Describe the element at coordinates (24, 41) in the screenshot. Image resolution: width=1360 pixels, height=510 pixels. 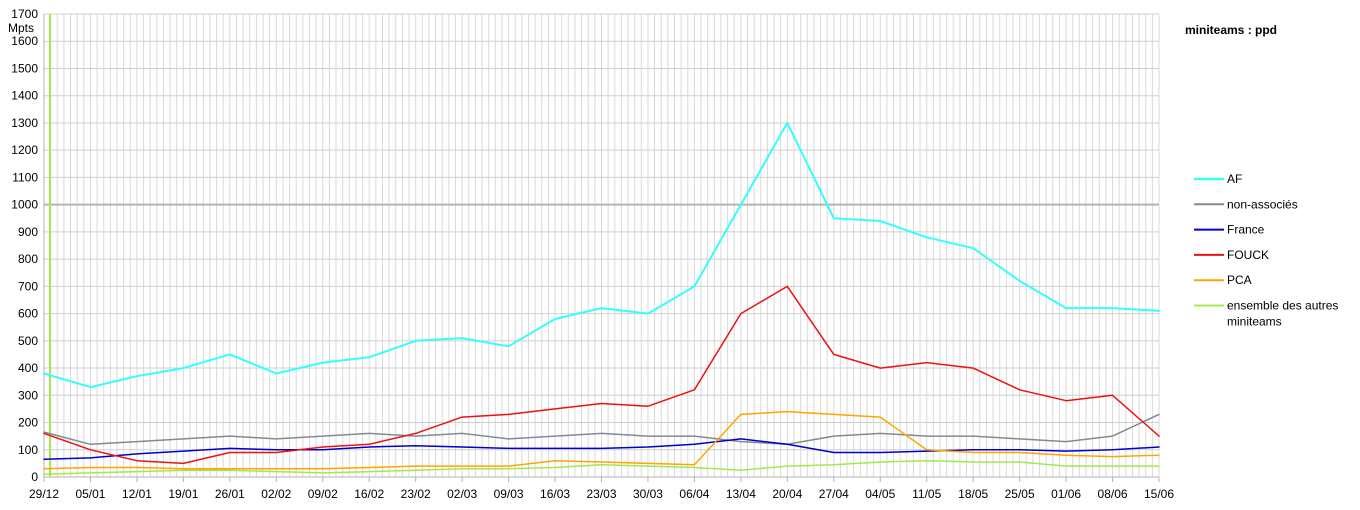
I see `y-tick-label: 1600` at that location.